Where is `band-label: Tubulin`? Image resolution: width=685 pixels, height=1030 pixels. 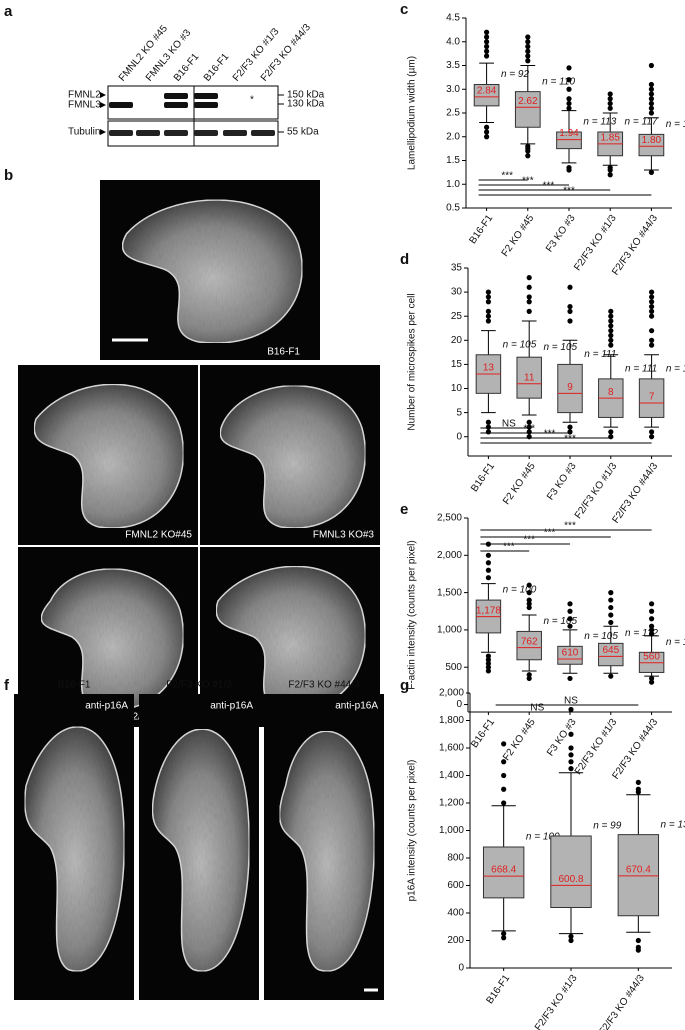
band-label: Tubulin is located at coordinates (84, 132).